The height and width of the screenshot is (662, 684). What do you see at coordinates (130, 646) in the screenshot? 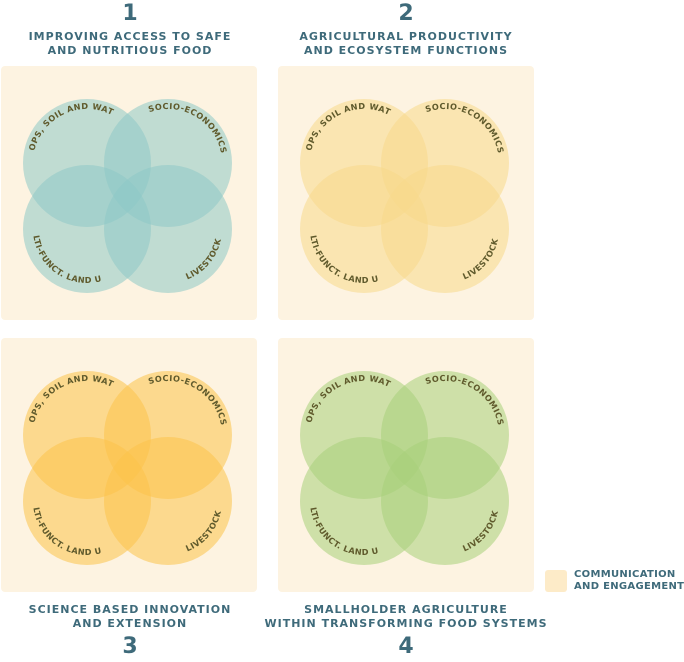
I see `quadrant-3-number: 3` at bounding box center [130, 646].